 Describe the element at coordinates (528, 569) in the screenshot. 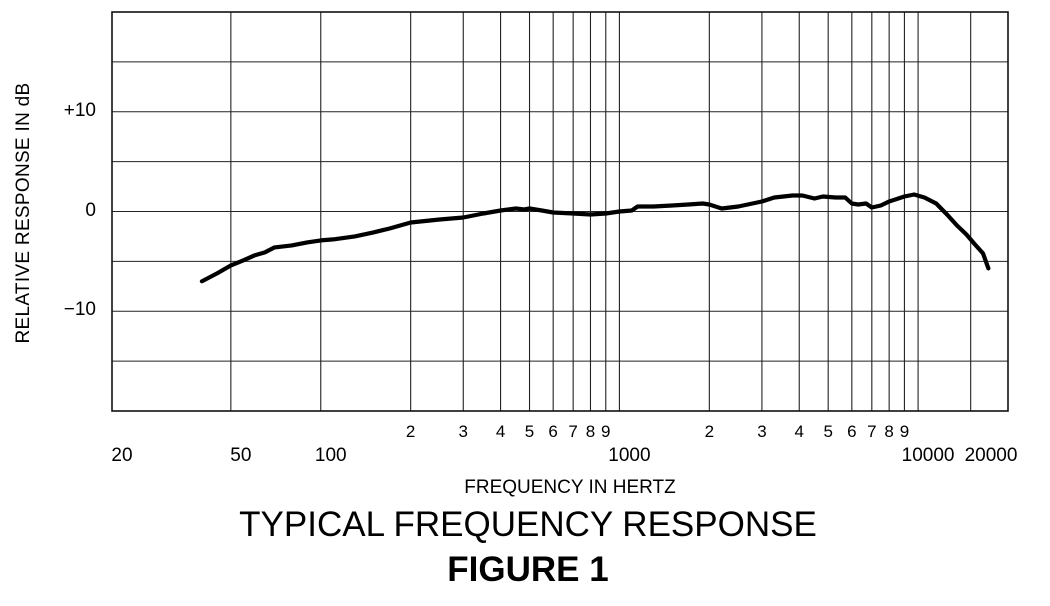

I see `figure-caption: FIGURE 1` at that location.